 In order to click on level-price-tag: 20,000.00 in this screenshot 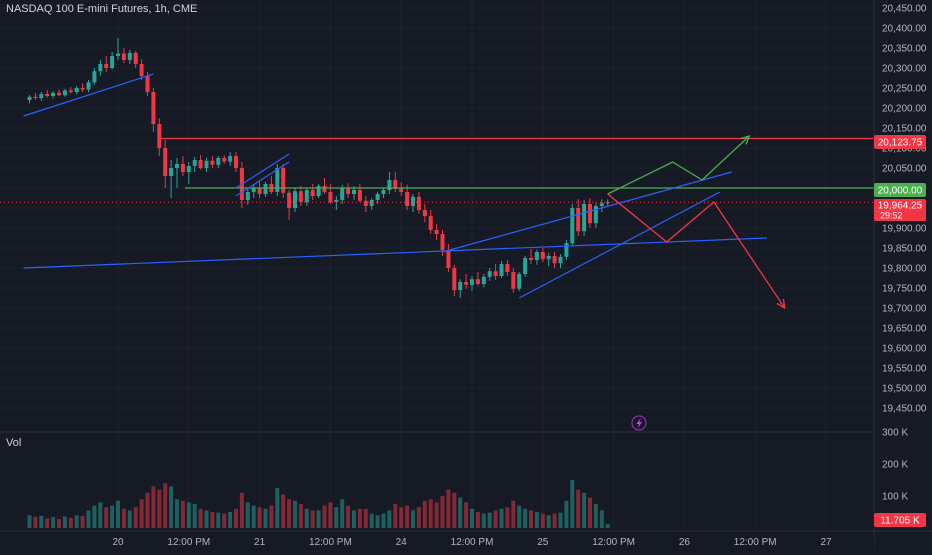, I will do `click(900, 190)`.